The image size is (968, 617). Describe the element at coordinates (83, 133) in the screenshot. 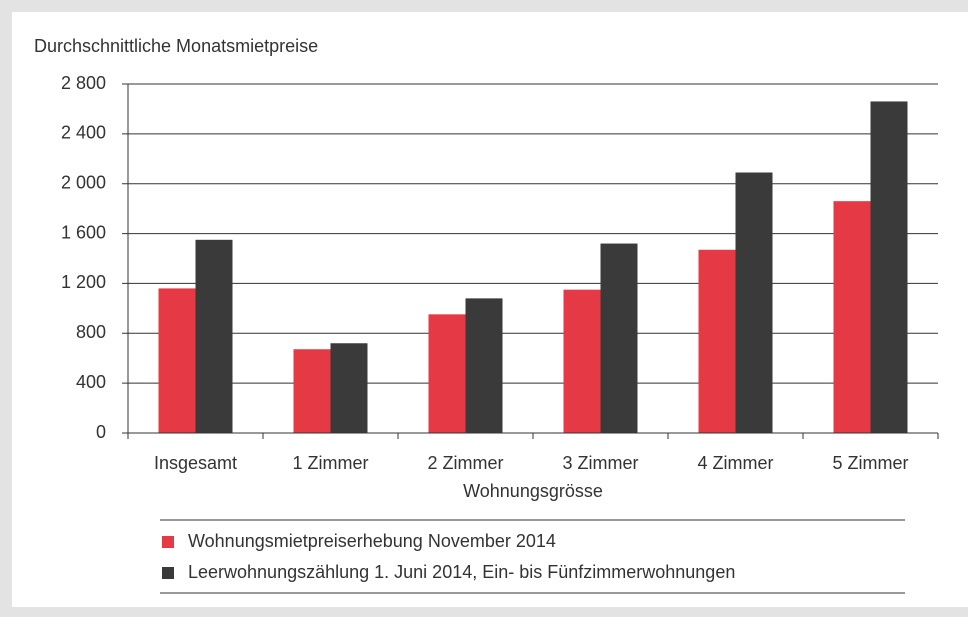

I see `y-tick-label: 2 400` at that location.